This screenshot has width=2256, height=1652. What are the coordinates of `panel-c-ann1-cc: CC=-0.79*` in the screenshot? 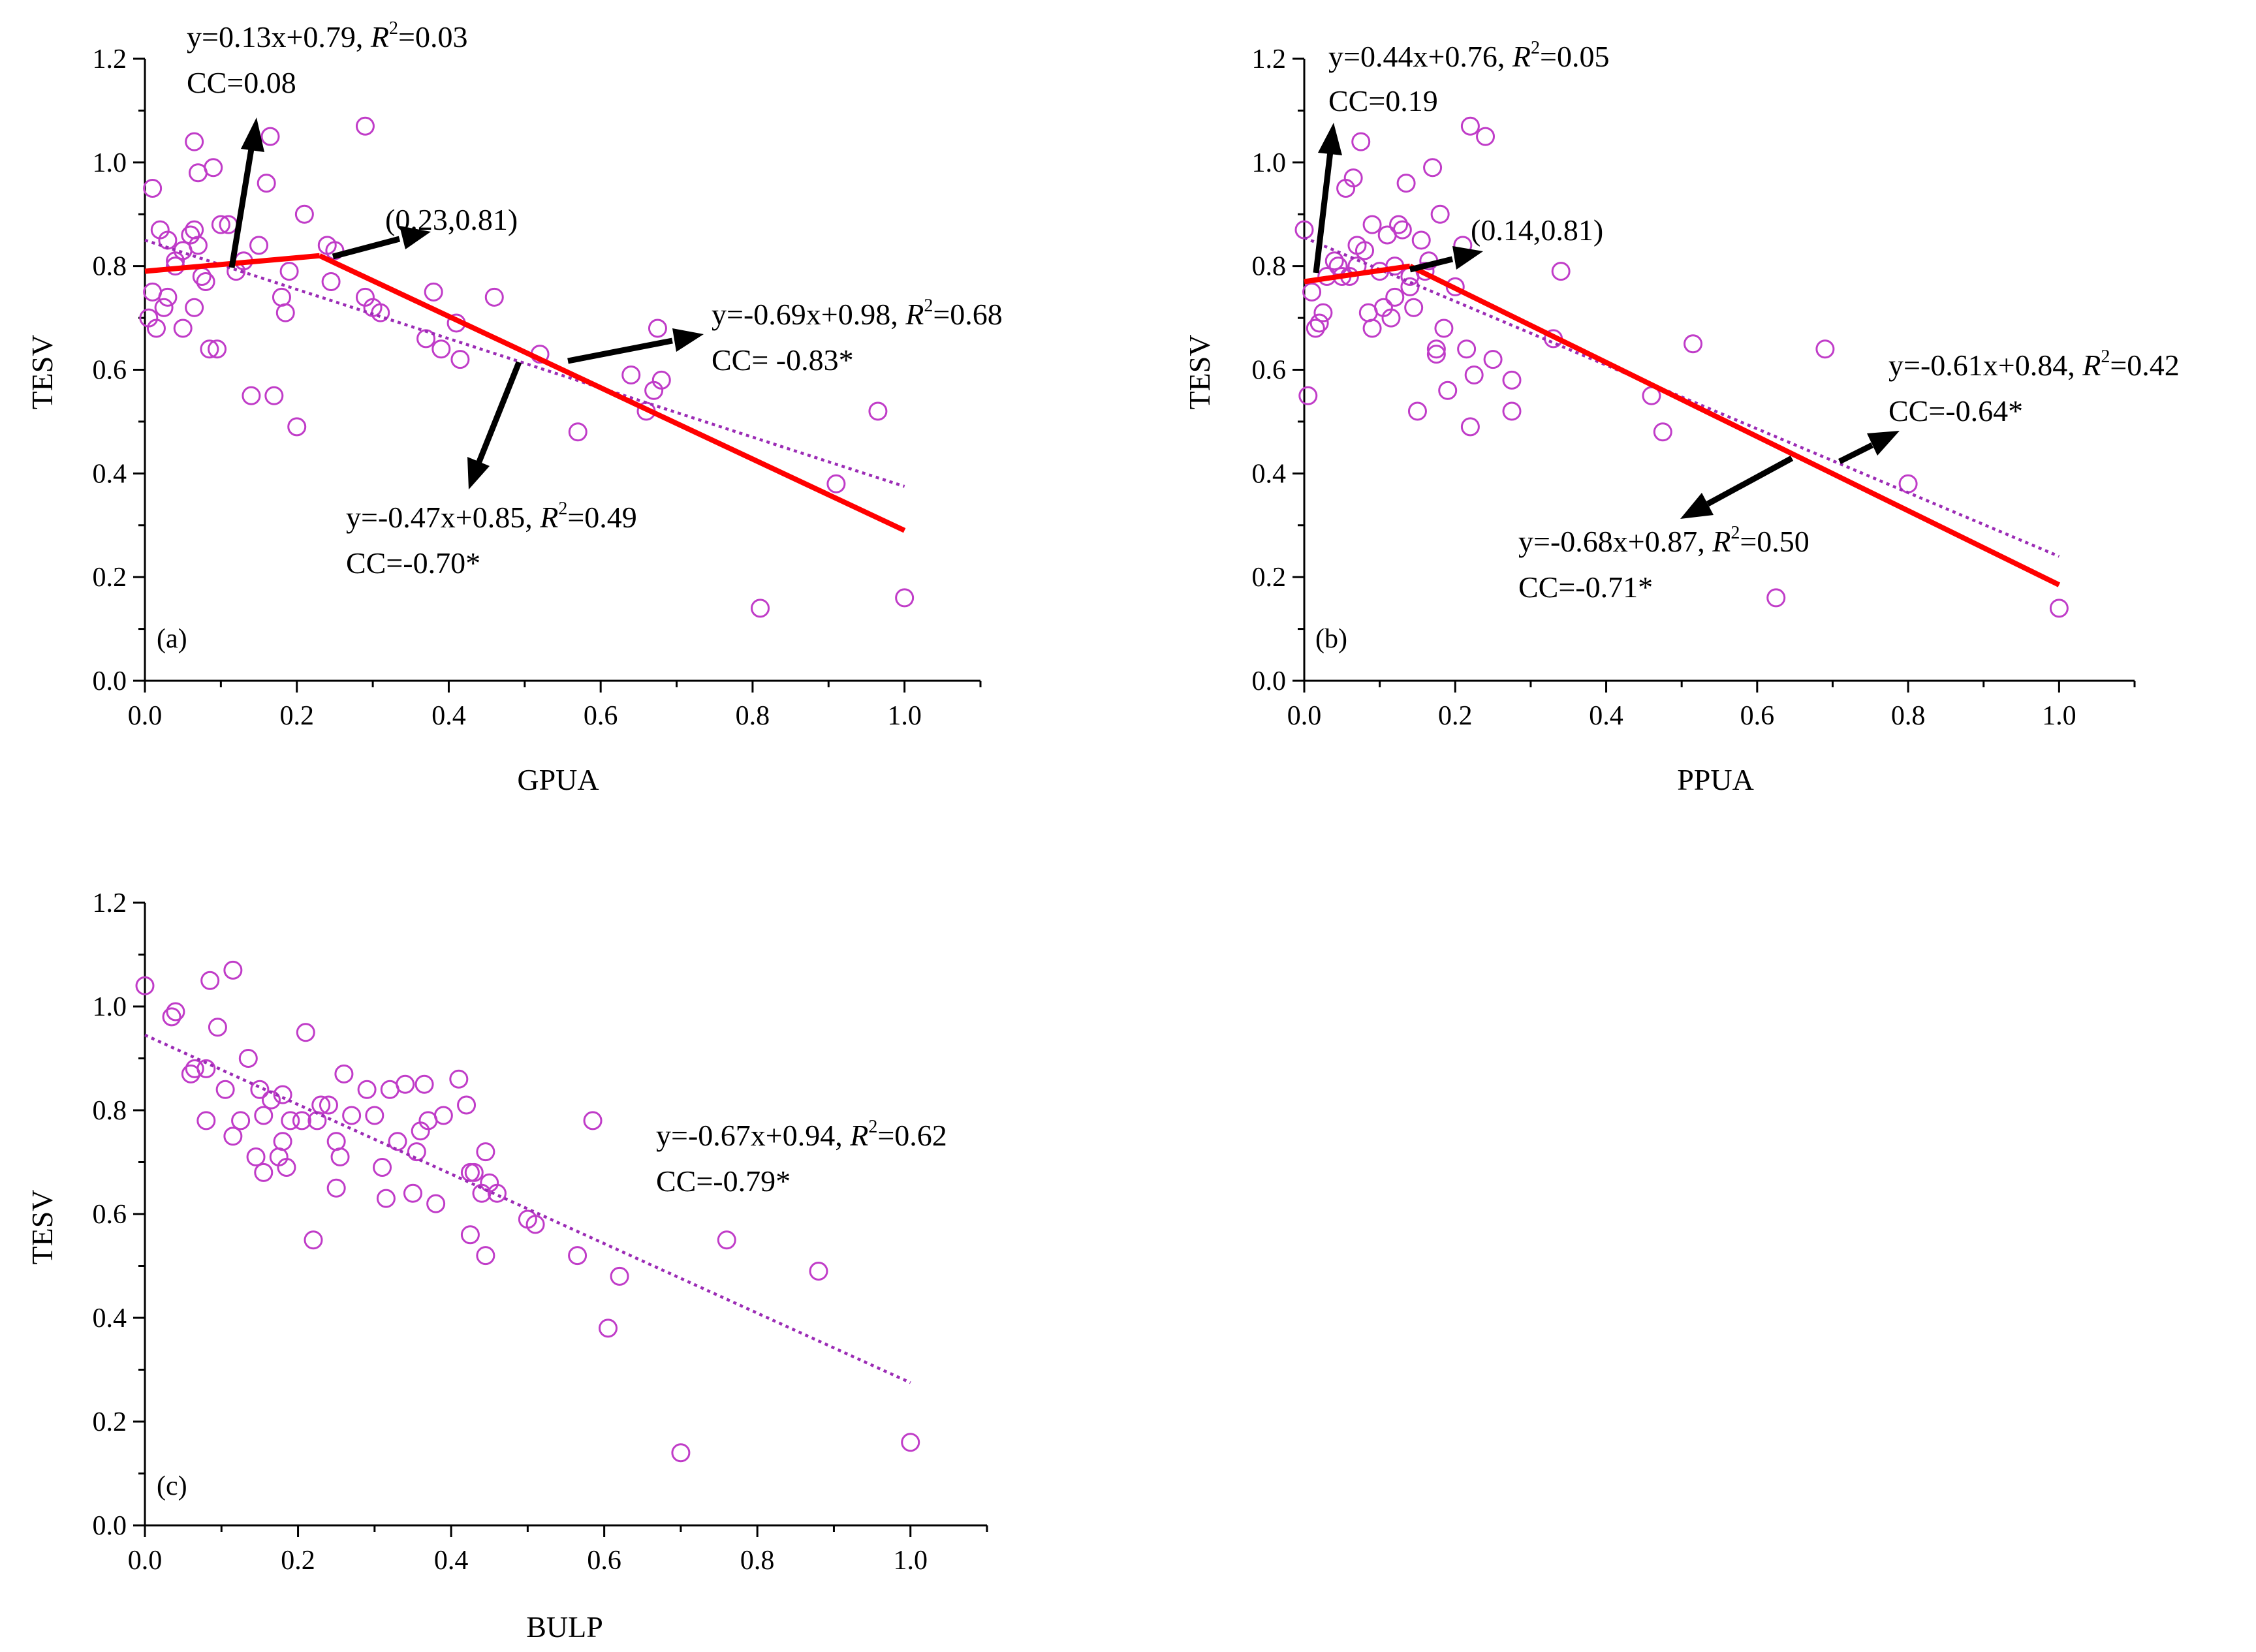 It's located at (723, 1181).